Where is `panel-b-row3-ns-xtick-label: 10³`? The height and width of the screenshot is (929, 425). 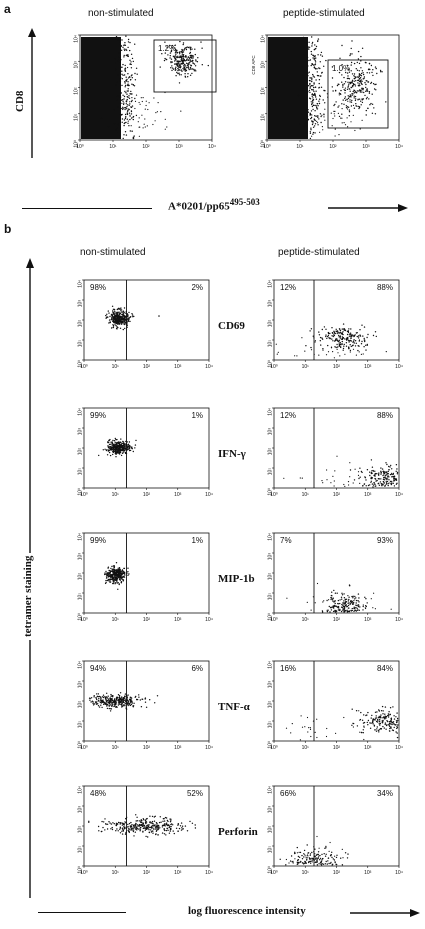 panel-b-row3-ns-xtick-label: 10³ is located at coordinates (178, 748).